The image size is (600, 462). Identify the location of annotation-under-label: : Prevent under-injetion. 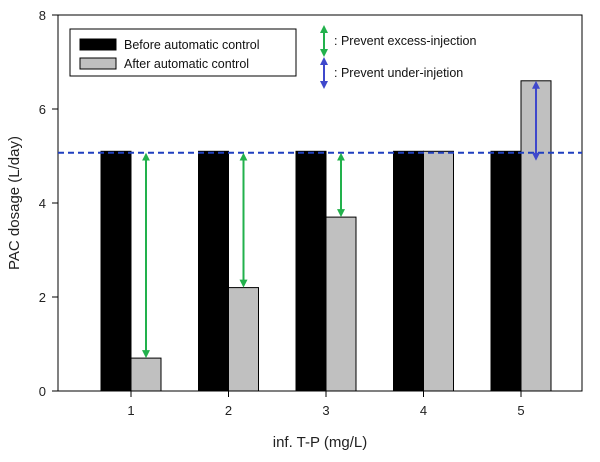
(398, 73).